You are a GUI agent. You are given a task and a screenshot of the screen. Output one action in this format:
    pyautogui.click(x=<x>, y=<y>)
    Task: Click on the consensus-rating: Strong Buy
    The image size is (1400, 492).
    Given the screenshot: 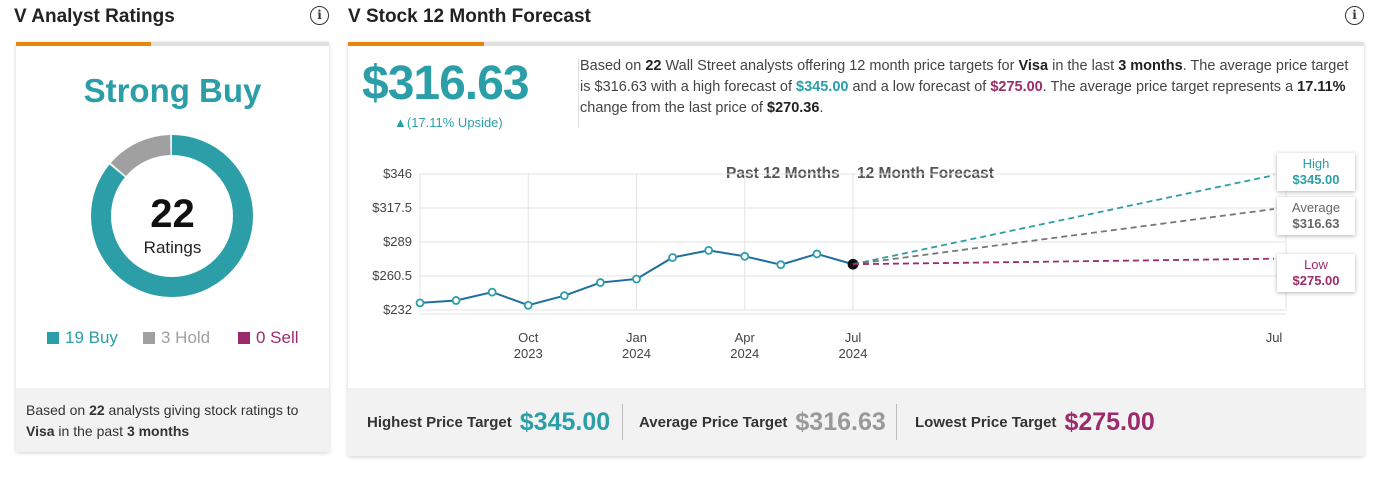 What is the action you would take?
    pyautogui.click(x=172, y=90)
    